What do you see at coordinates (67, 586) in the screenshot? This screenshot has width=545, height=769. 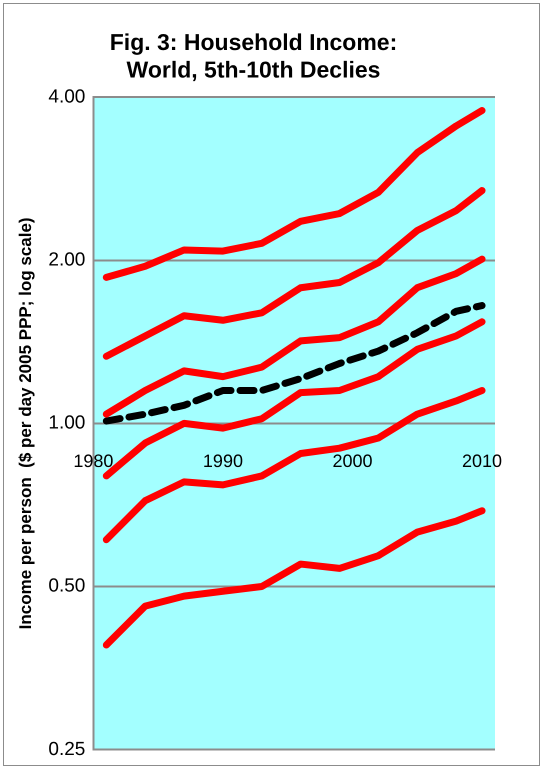 I see `y-tick-label: 0.50` at bounding box center [67, 586].